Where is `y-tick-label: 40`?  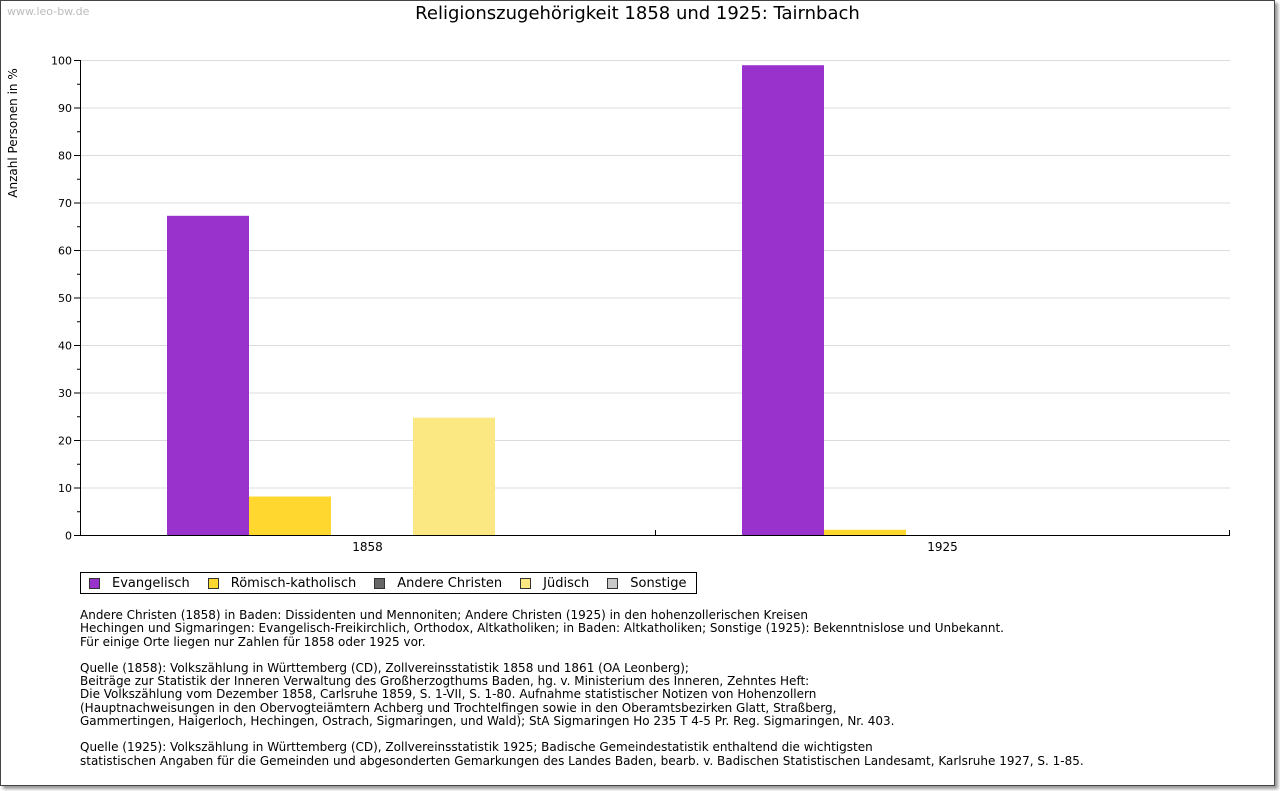
y-tick-label: 40 is located at coordinates (65, 346).